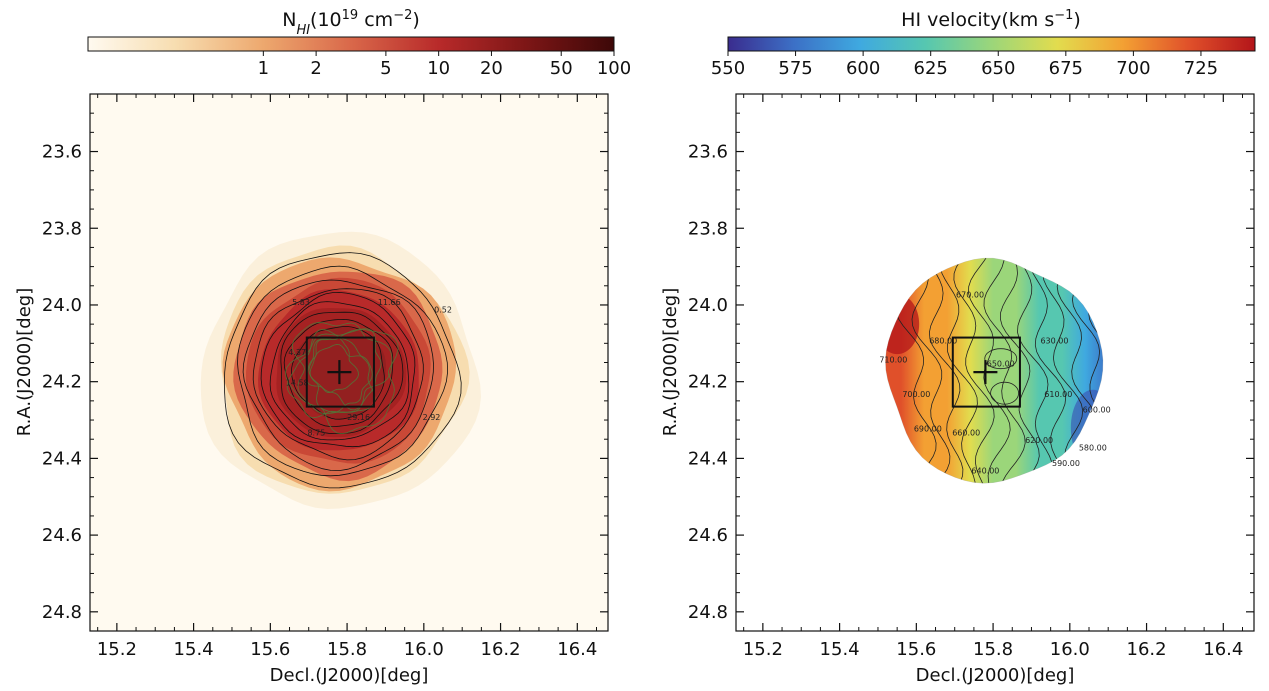 The width and height of the screenshot is (1269, 691). What do you see at coordinates (893, 360) in the screenshot?
I see `velocity-contour-label: 710.00` at bounding box center [893, 360].